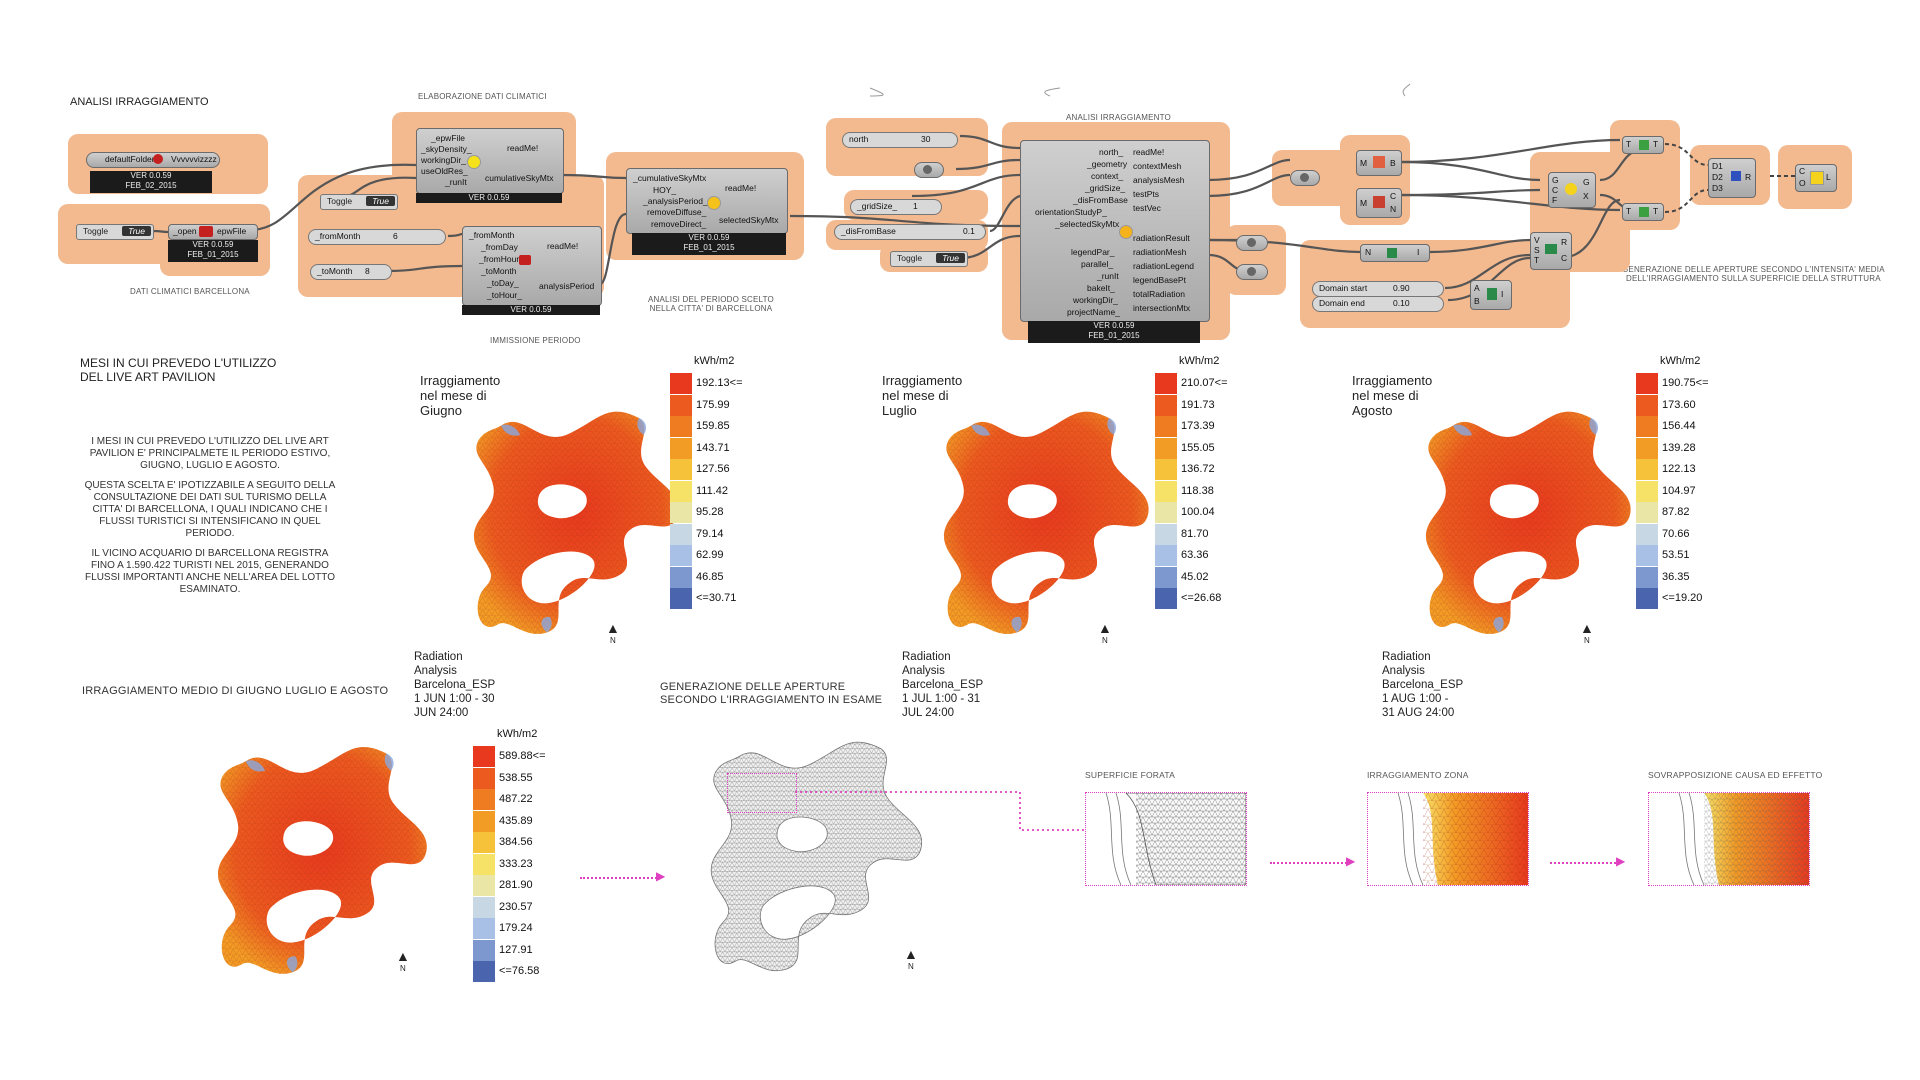  I want to click on map-july-title: Irraggiamento nel mese di Luglio, so click(922, 395).